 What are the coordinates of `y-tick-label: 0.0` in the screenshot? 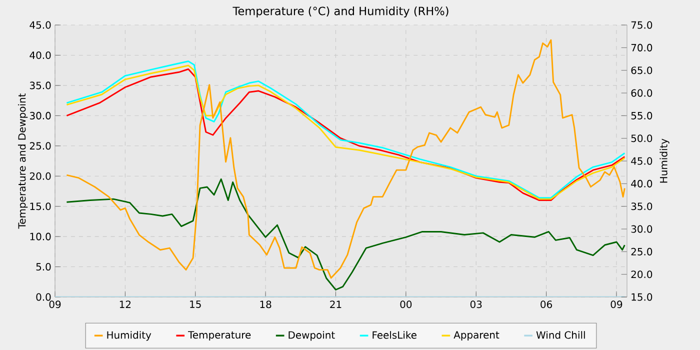 It's located at (43, 297).